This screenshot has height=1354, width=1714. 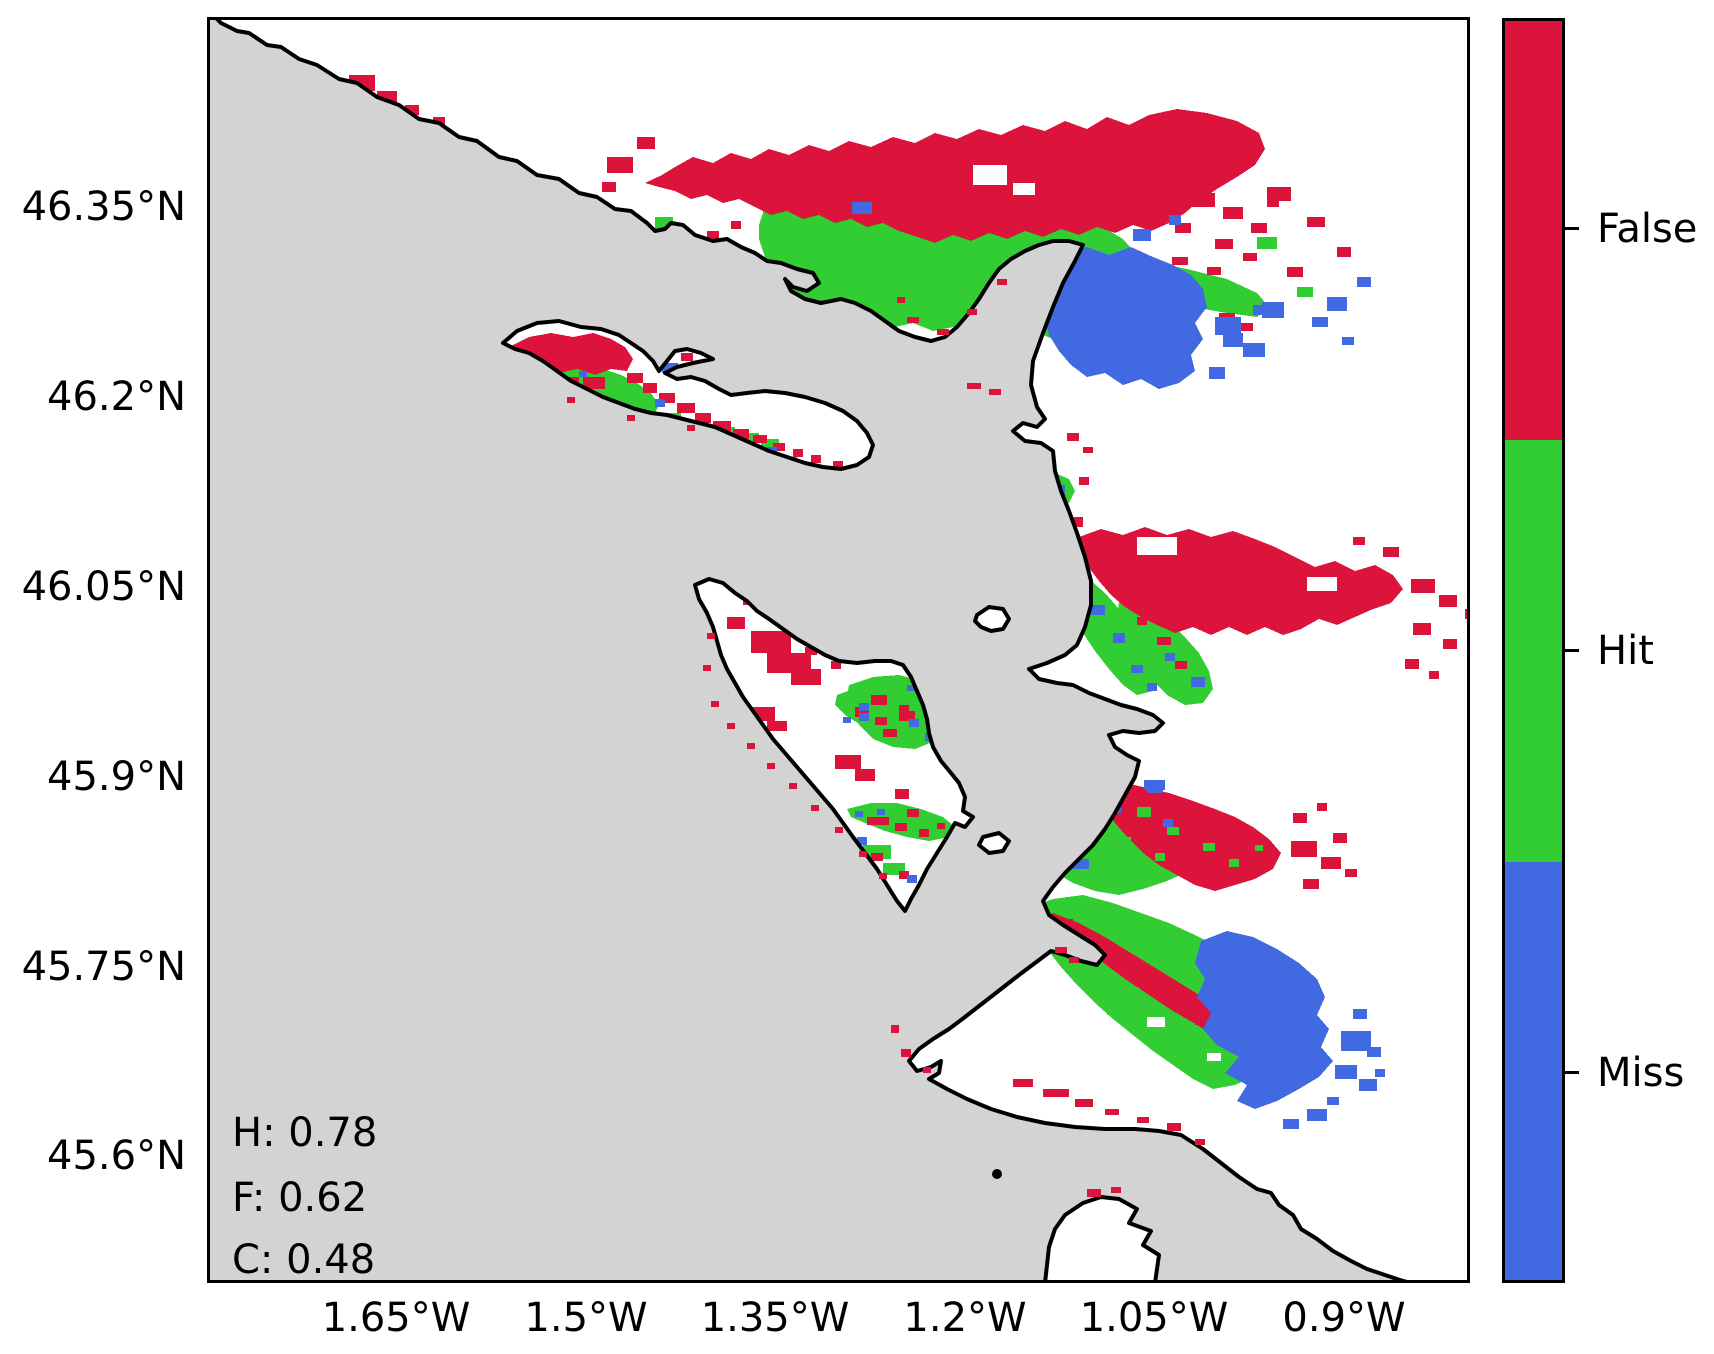 What do you see at coordinates (1533, 1072) in the screenshot?
I see `colorbar-miss-segment` at bounding box center [1533, 1072].